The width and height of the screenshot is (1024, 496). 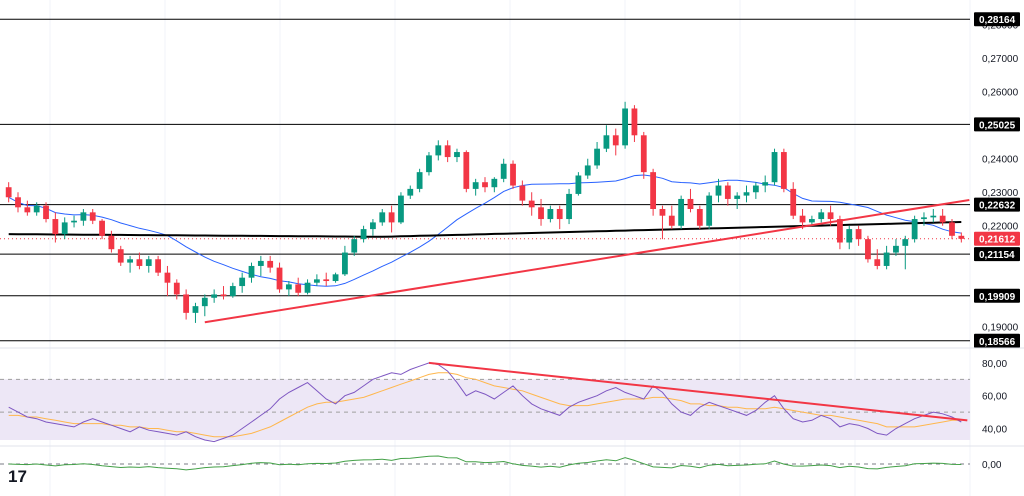 I want to click on oscillator-indicator, so click(x=485, y=463).